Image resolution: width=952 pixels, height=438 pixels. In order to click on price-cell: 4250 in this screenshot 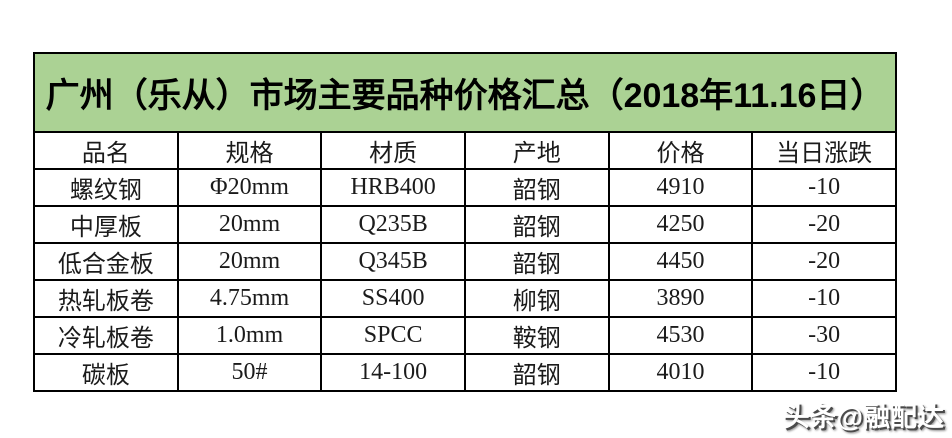, I will do `click(680, 224)`.